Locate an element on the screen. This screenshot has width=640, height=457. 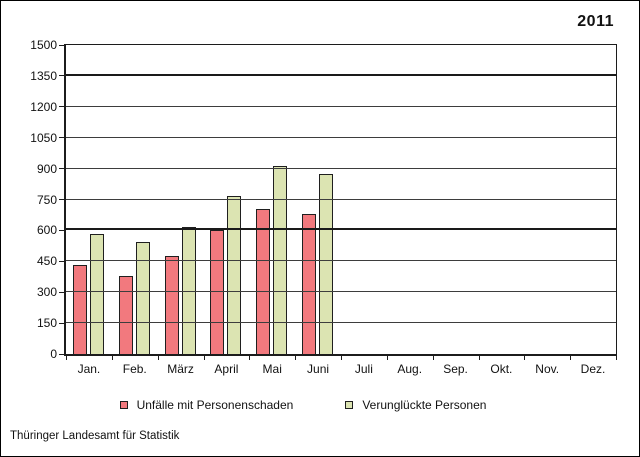
x-label-okt: Okt. is located at coordinates (501, 369).